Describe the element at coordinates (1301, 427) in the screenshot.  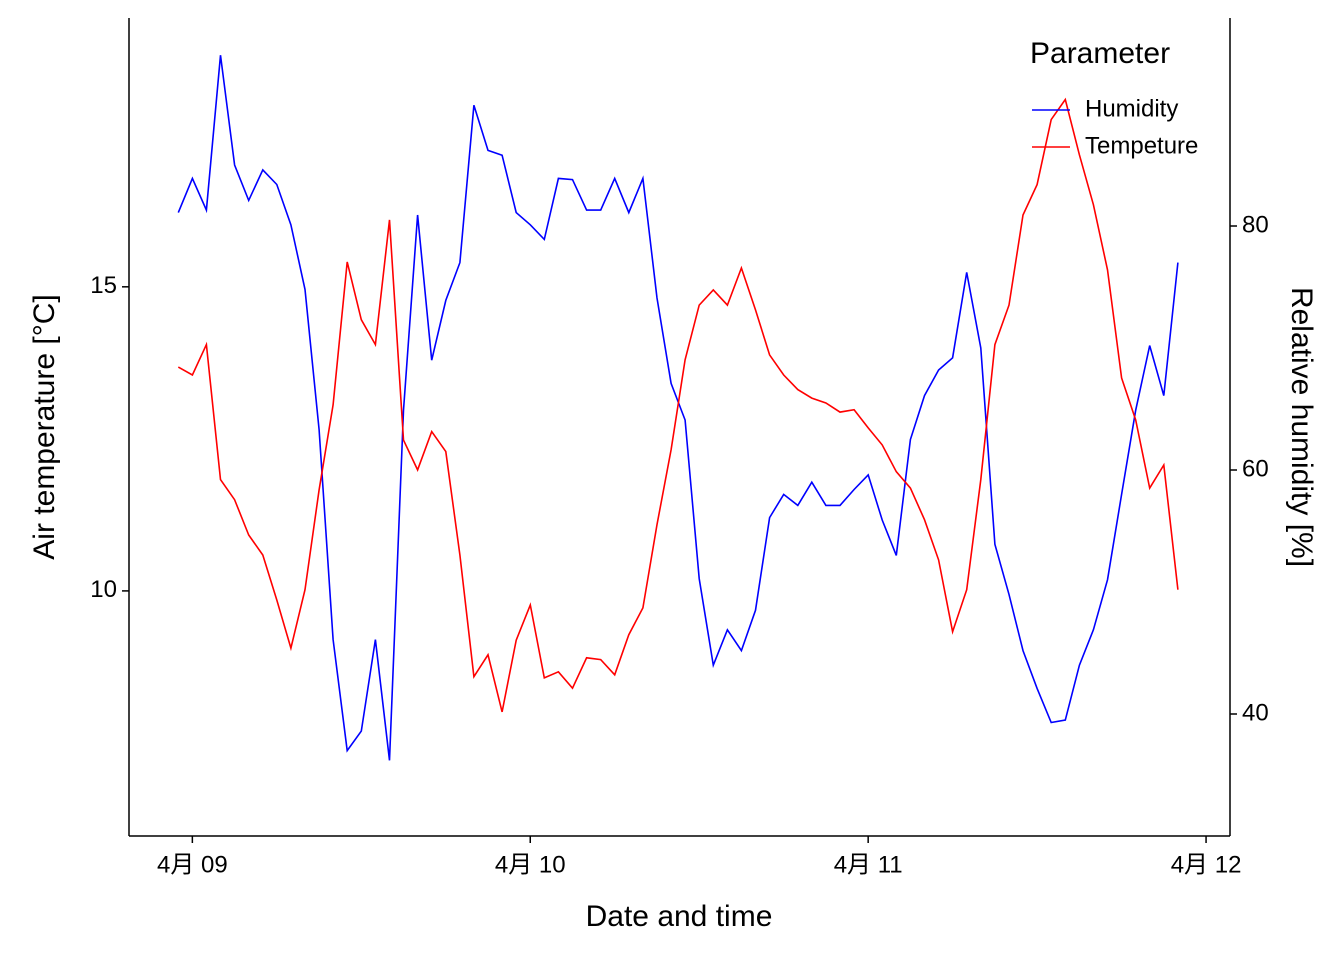
I see `y2-axis-title: Relative humidity [%]` at that location.